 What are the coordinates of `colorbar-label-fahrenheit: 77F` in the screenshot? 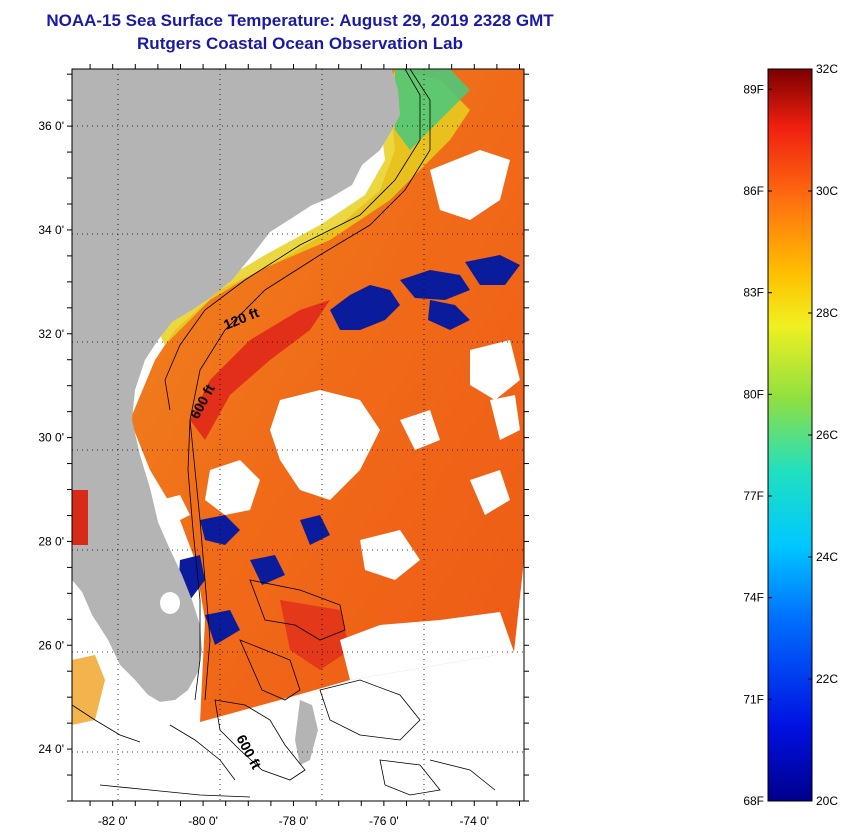 It's located at (753, 496).